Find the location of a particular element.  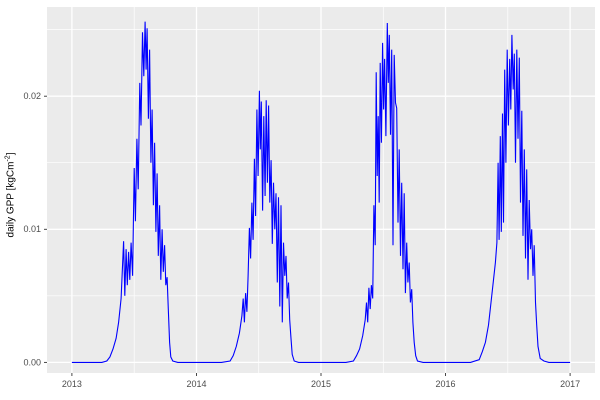

y-axis-title: daily GPP [kgCm-2] is located at coordinates (10, 195).